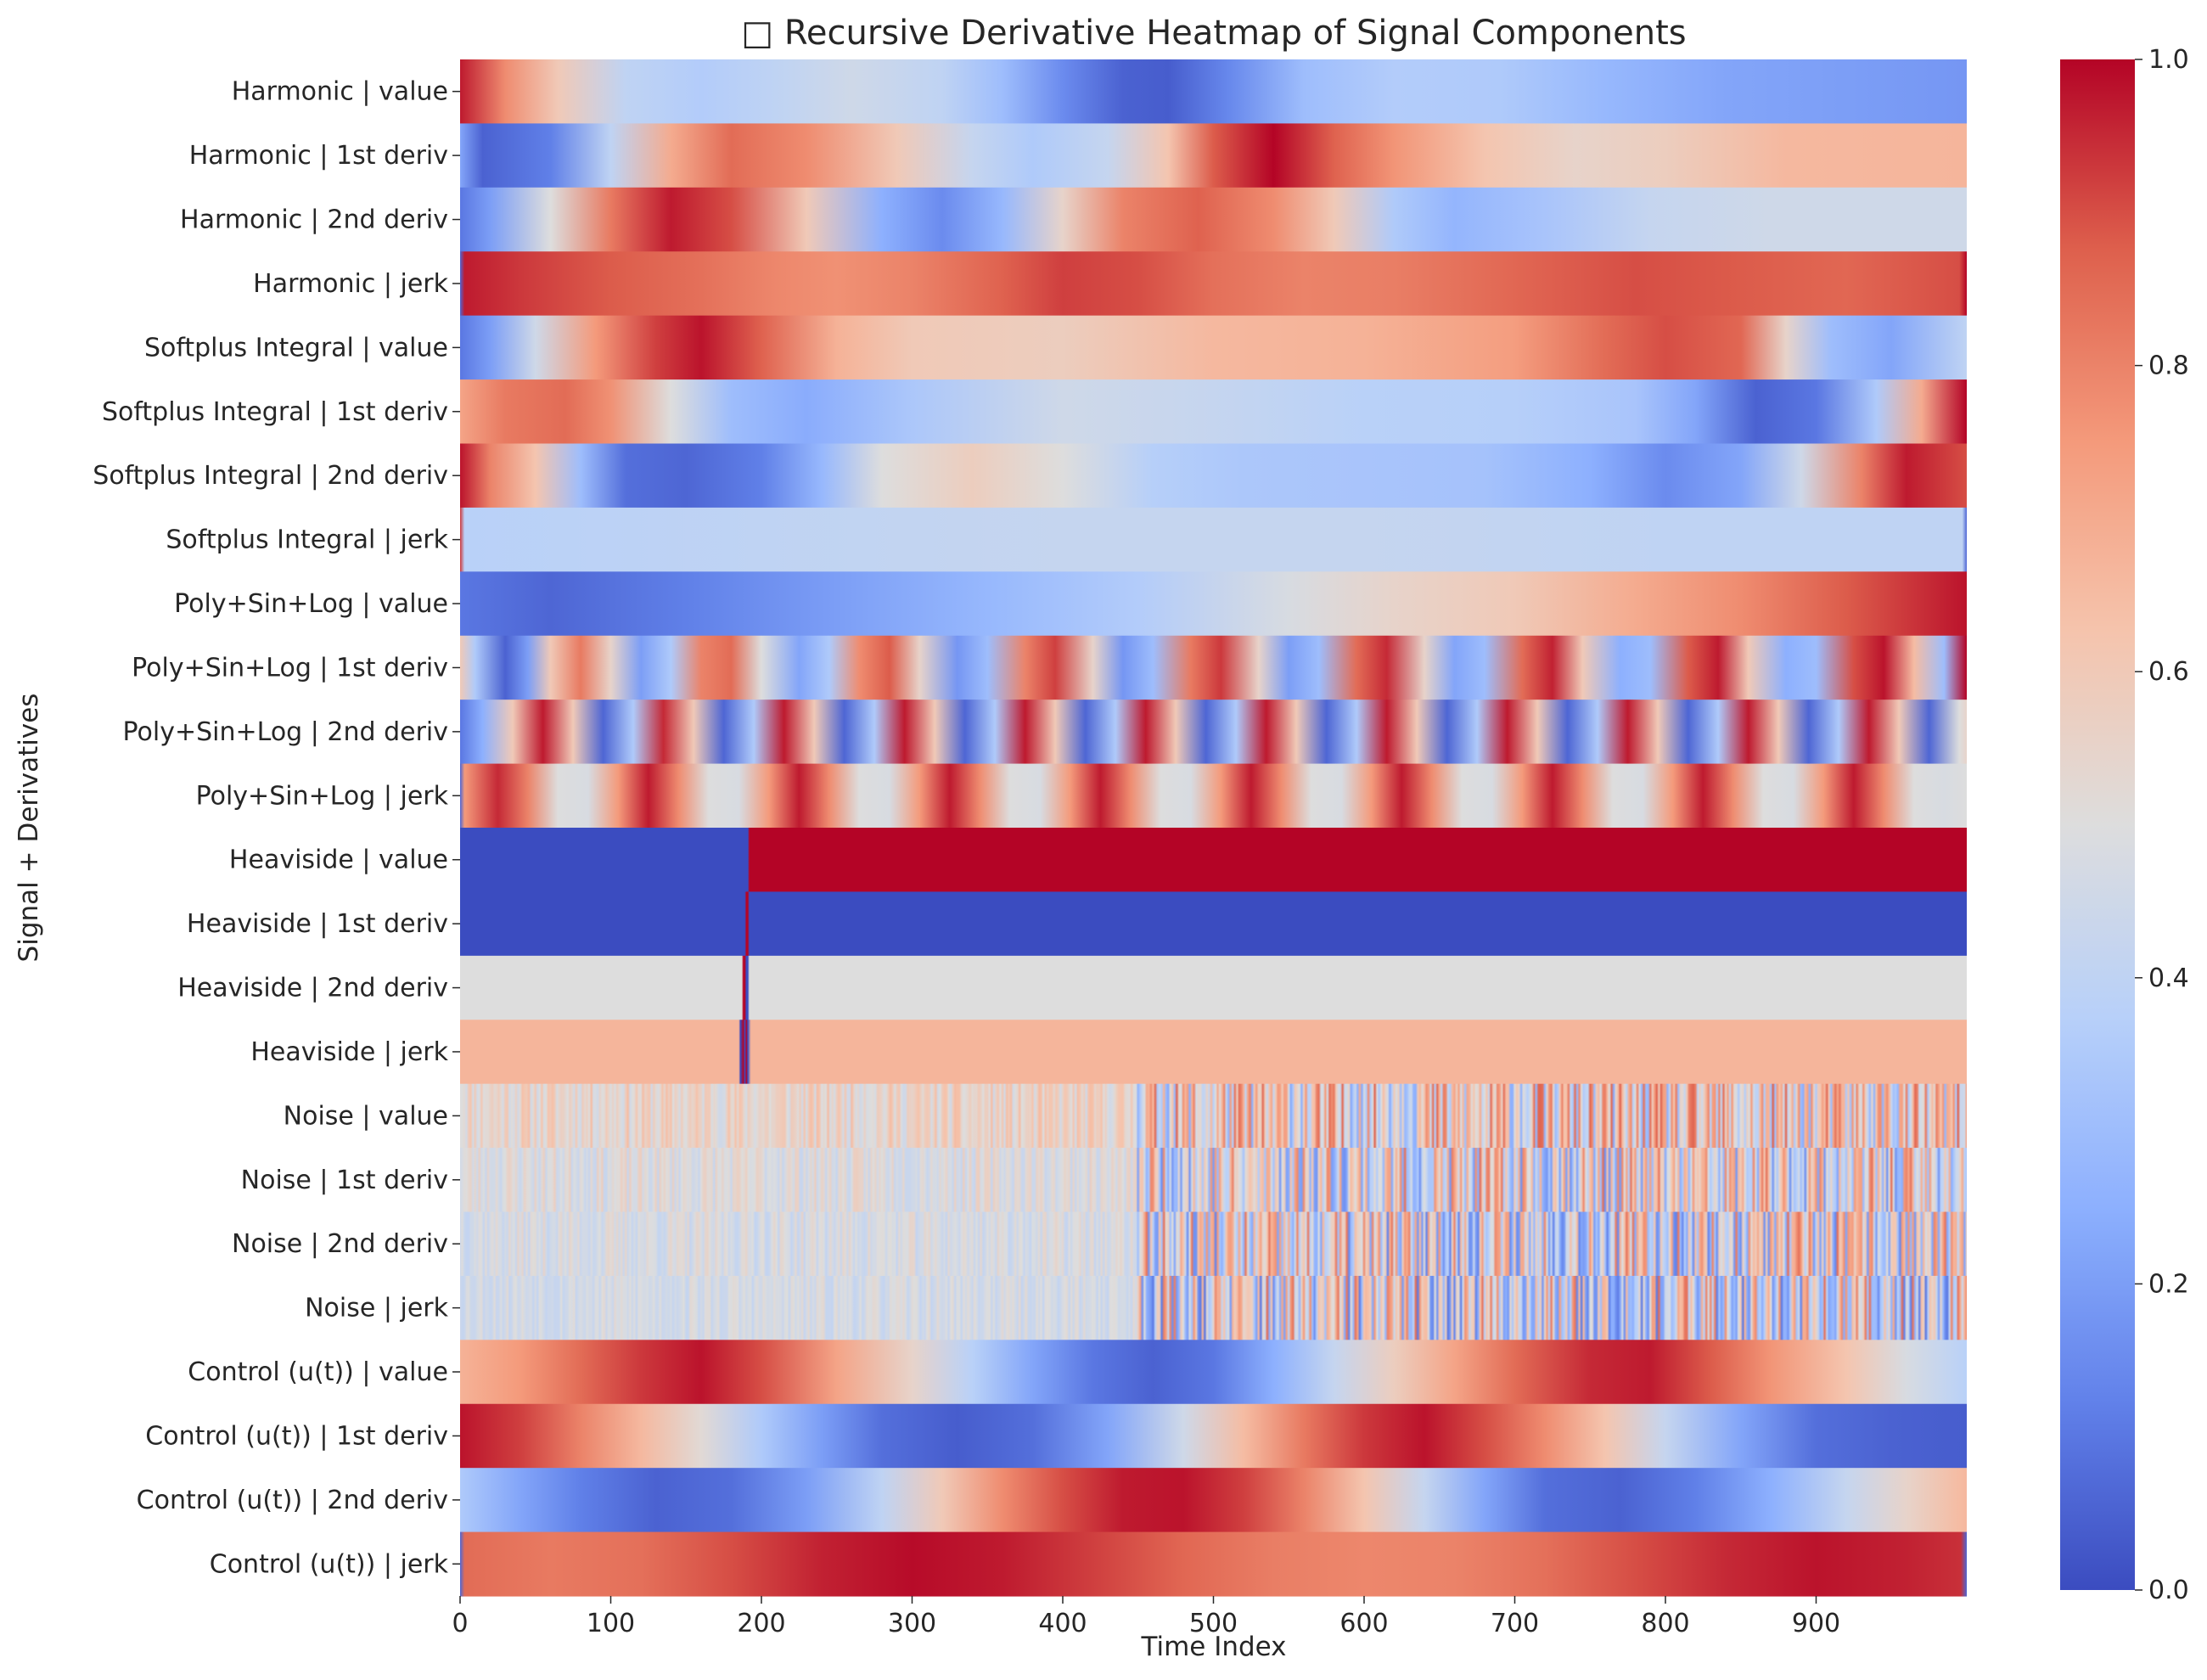 The height and width of the screenshot is (1680, 2207). Describe the element at coordinates (314, 220) in the screenshot. I see `row-label: Harmonic | 2nd deriv` at that location.